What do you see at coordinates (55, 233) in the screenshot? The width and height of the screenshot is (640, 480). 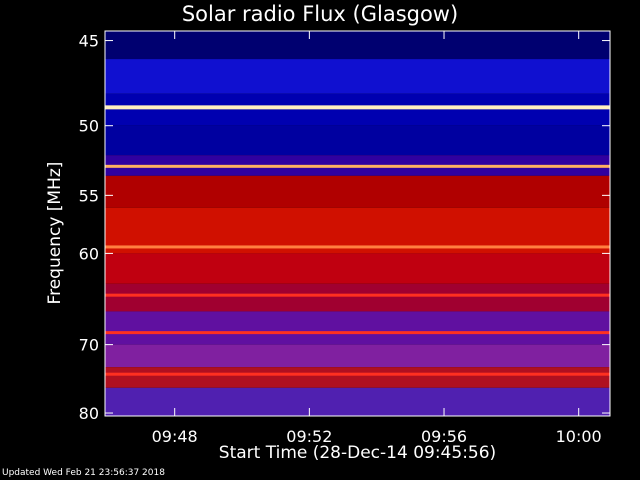 I see `y-axis-label: Frequency [MHz]` at bounding box center [55, 233].